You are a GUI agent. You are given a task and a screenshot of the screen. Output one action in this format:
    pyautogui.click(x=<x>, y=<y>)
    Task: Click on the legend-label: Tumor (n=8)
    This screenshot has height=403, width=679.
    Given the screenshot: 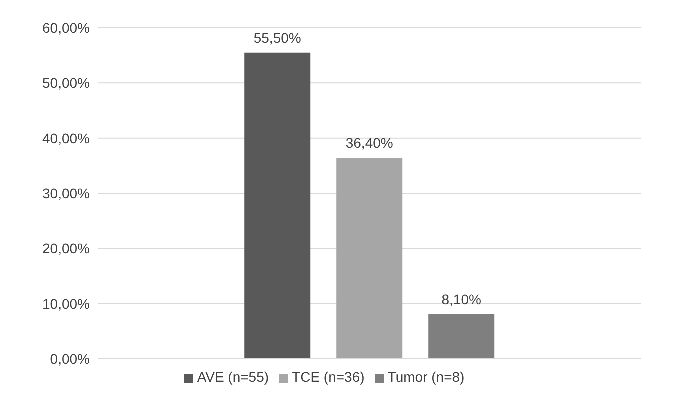 What is the action you would take?
    pyautogui.click(x=426, y=377)
    